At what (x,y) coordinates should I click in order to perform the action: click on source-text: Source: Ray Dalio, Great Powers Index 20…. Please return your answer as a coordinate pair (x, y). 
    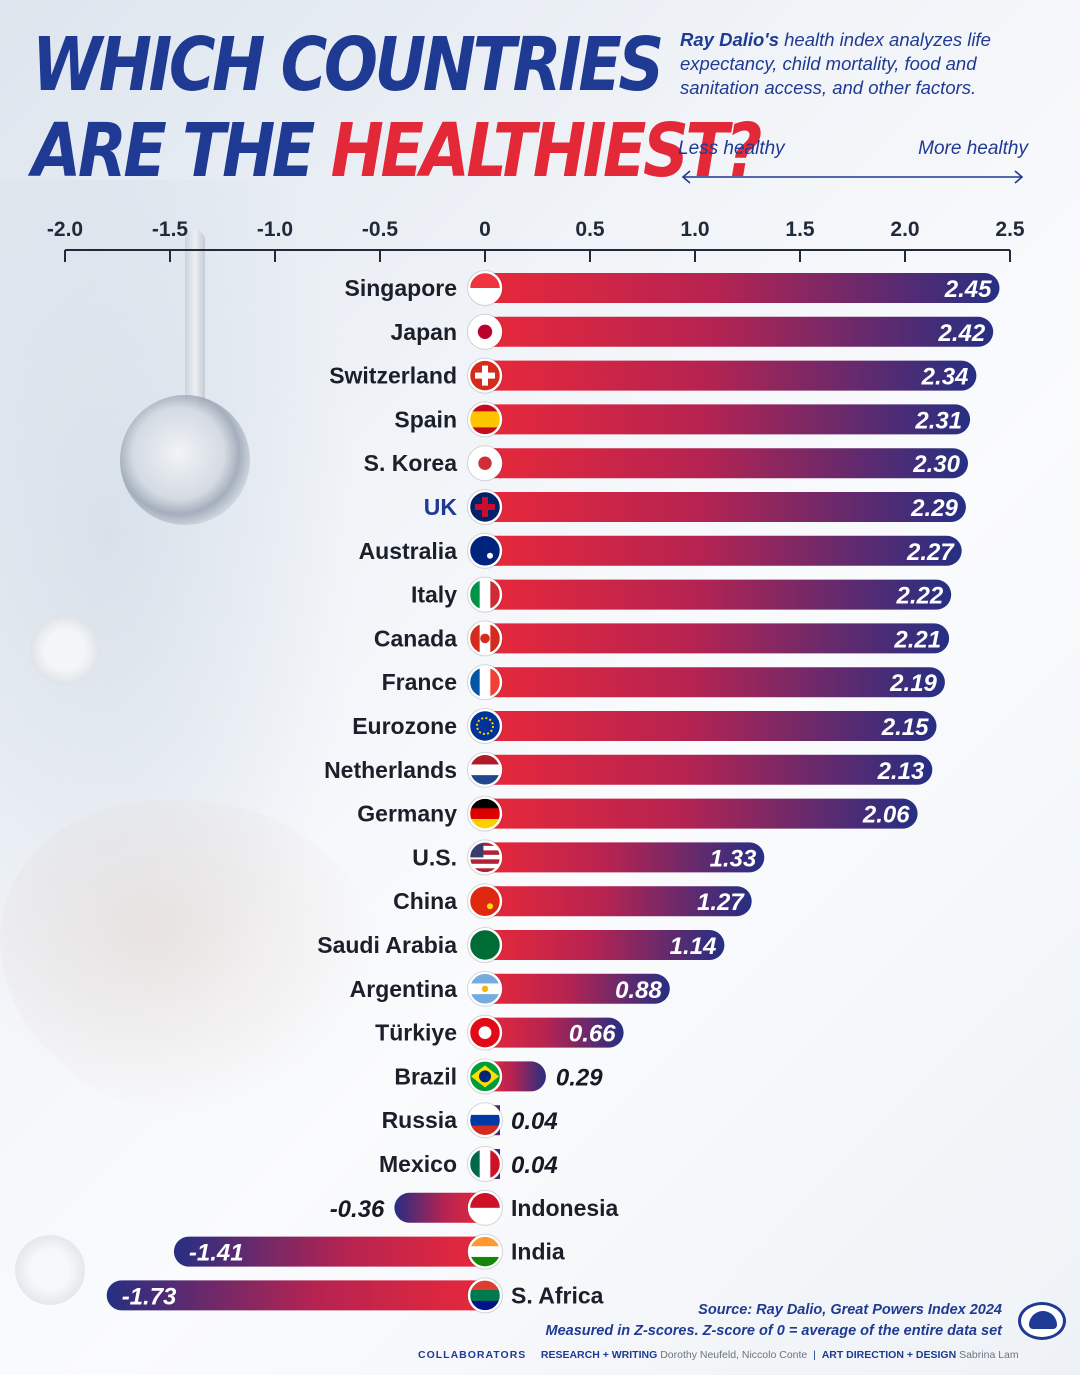
    Looking at the image, I should click on (850, 1310).